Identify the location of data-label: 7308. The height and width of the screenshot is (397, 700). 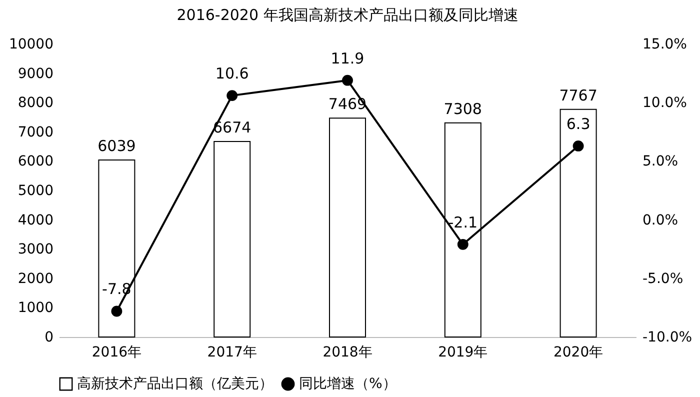
(463, 109).